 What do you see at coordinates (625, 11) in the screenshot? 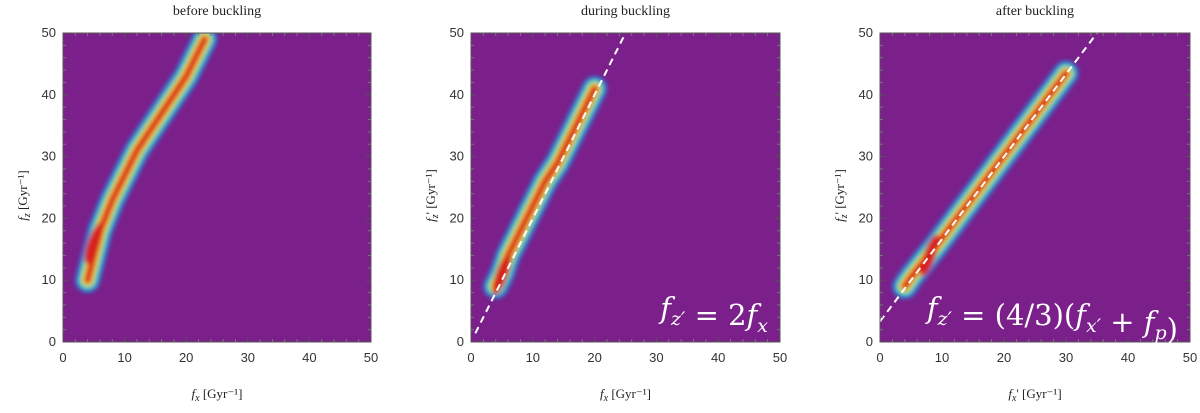
I see `panel-title: during buckling` at bounding box center [625, 11].